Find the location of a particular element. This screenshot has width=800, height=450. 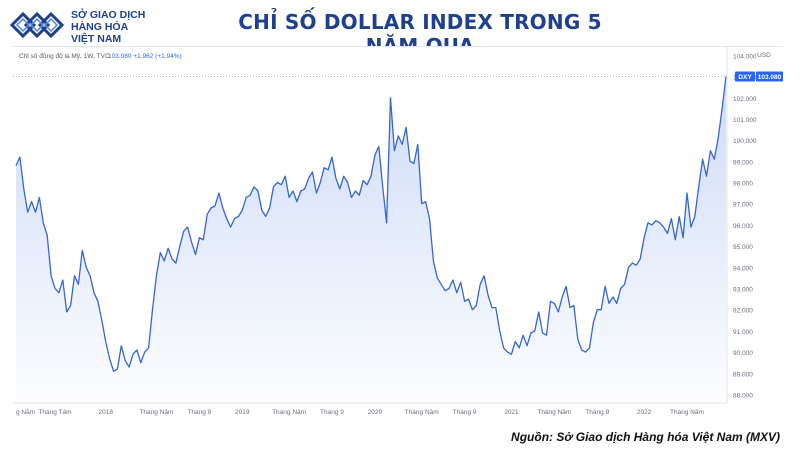

x-tick-label: 2018 is located at coordinates (105, 412).